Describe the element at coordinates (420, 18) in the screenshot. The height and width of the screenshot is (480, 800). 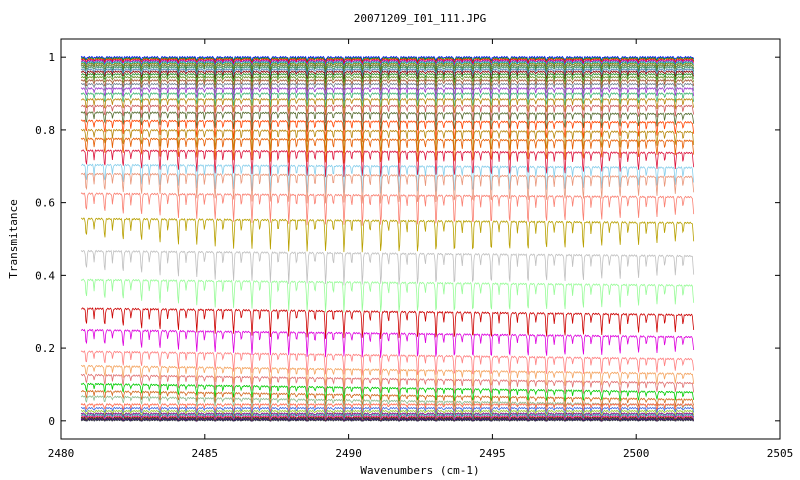
I see `chart-title: 20071209_I01_111.JPG` at that location.